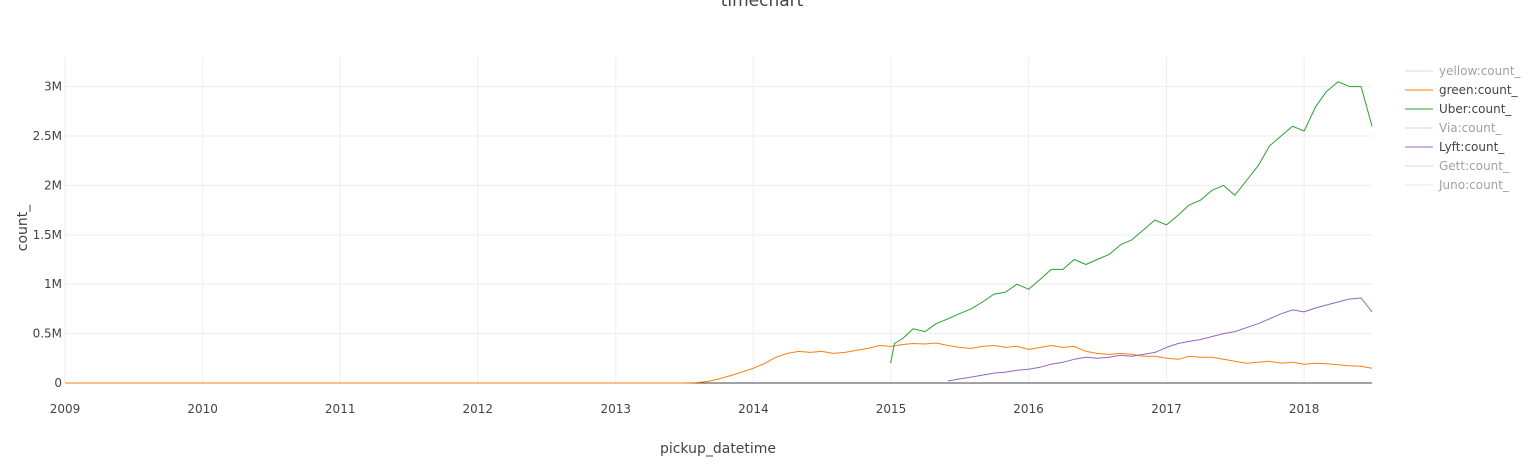 The width and height of the screenshot is (1535, 469). I want to click on y-tick-label: 2.5M, so click(47, 136).